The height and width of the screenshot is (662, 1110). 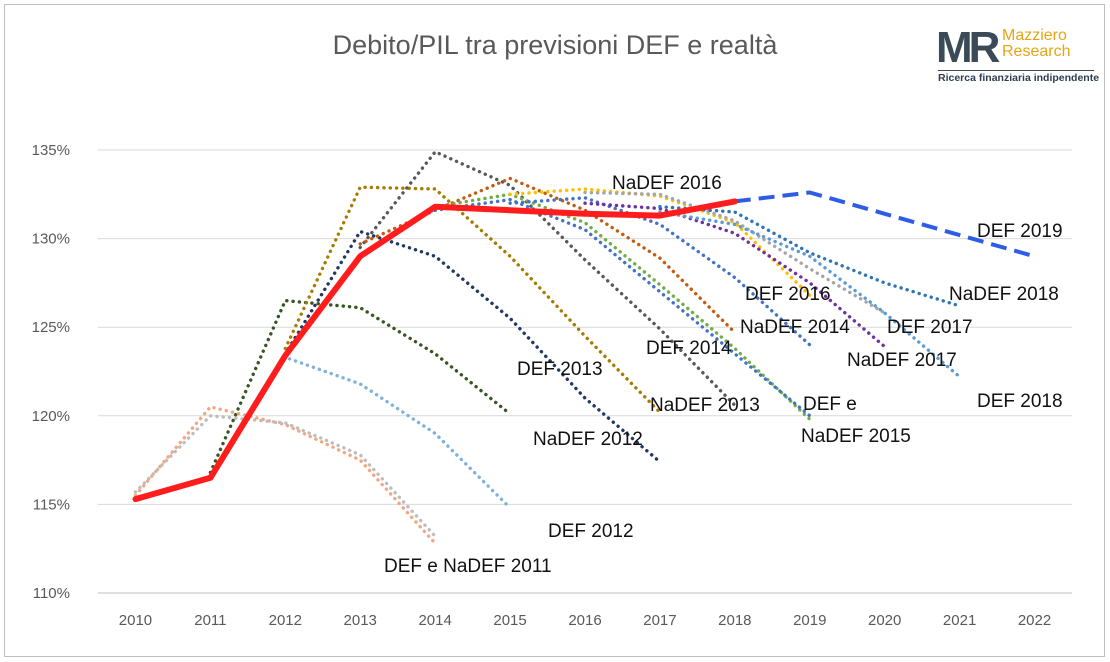 I want to click on series-line-nadef-2012, so click(x=360, y=386).